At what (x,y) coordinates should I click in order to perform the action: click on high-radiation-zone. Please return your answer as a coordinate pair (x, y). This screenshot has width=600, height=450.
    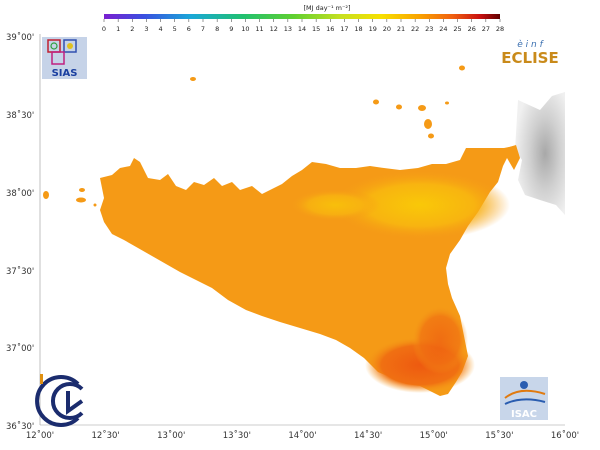
    Looking at the image, I should click on (420, 205).